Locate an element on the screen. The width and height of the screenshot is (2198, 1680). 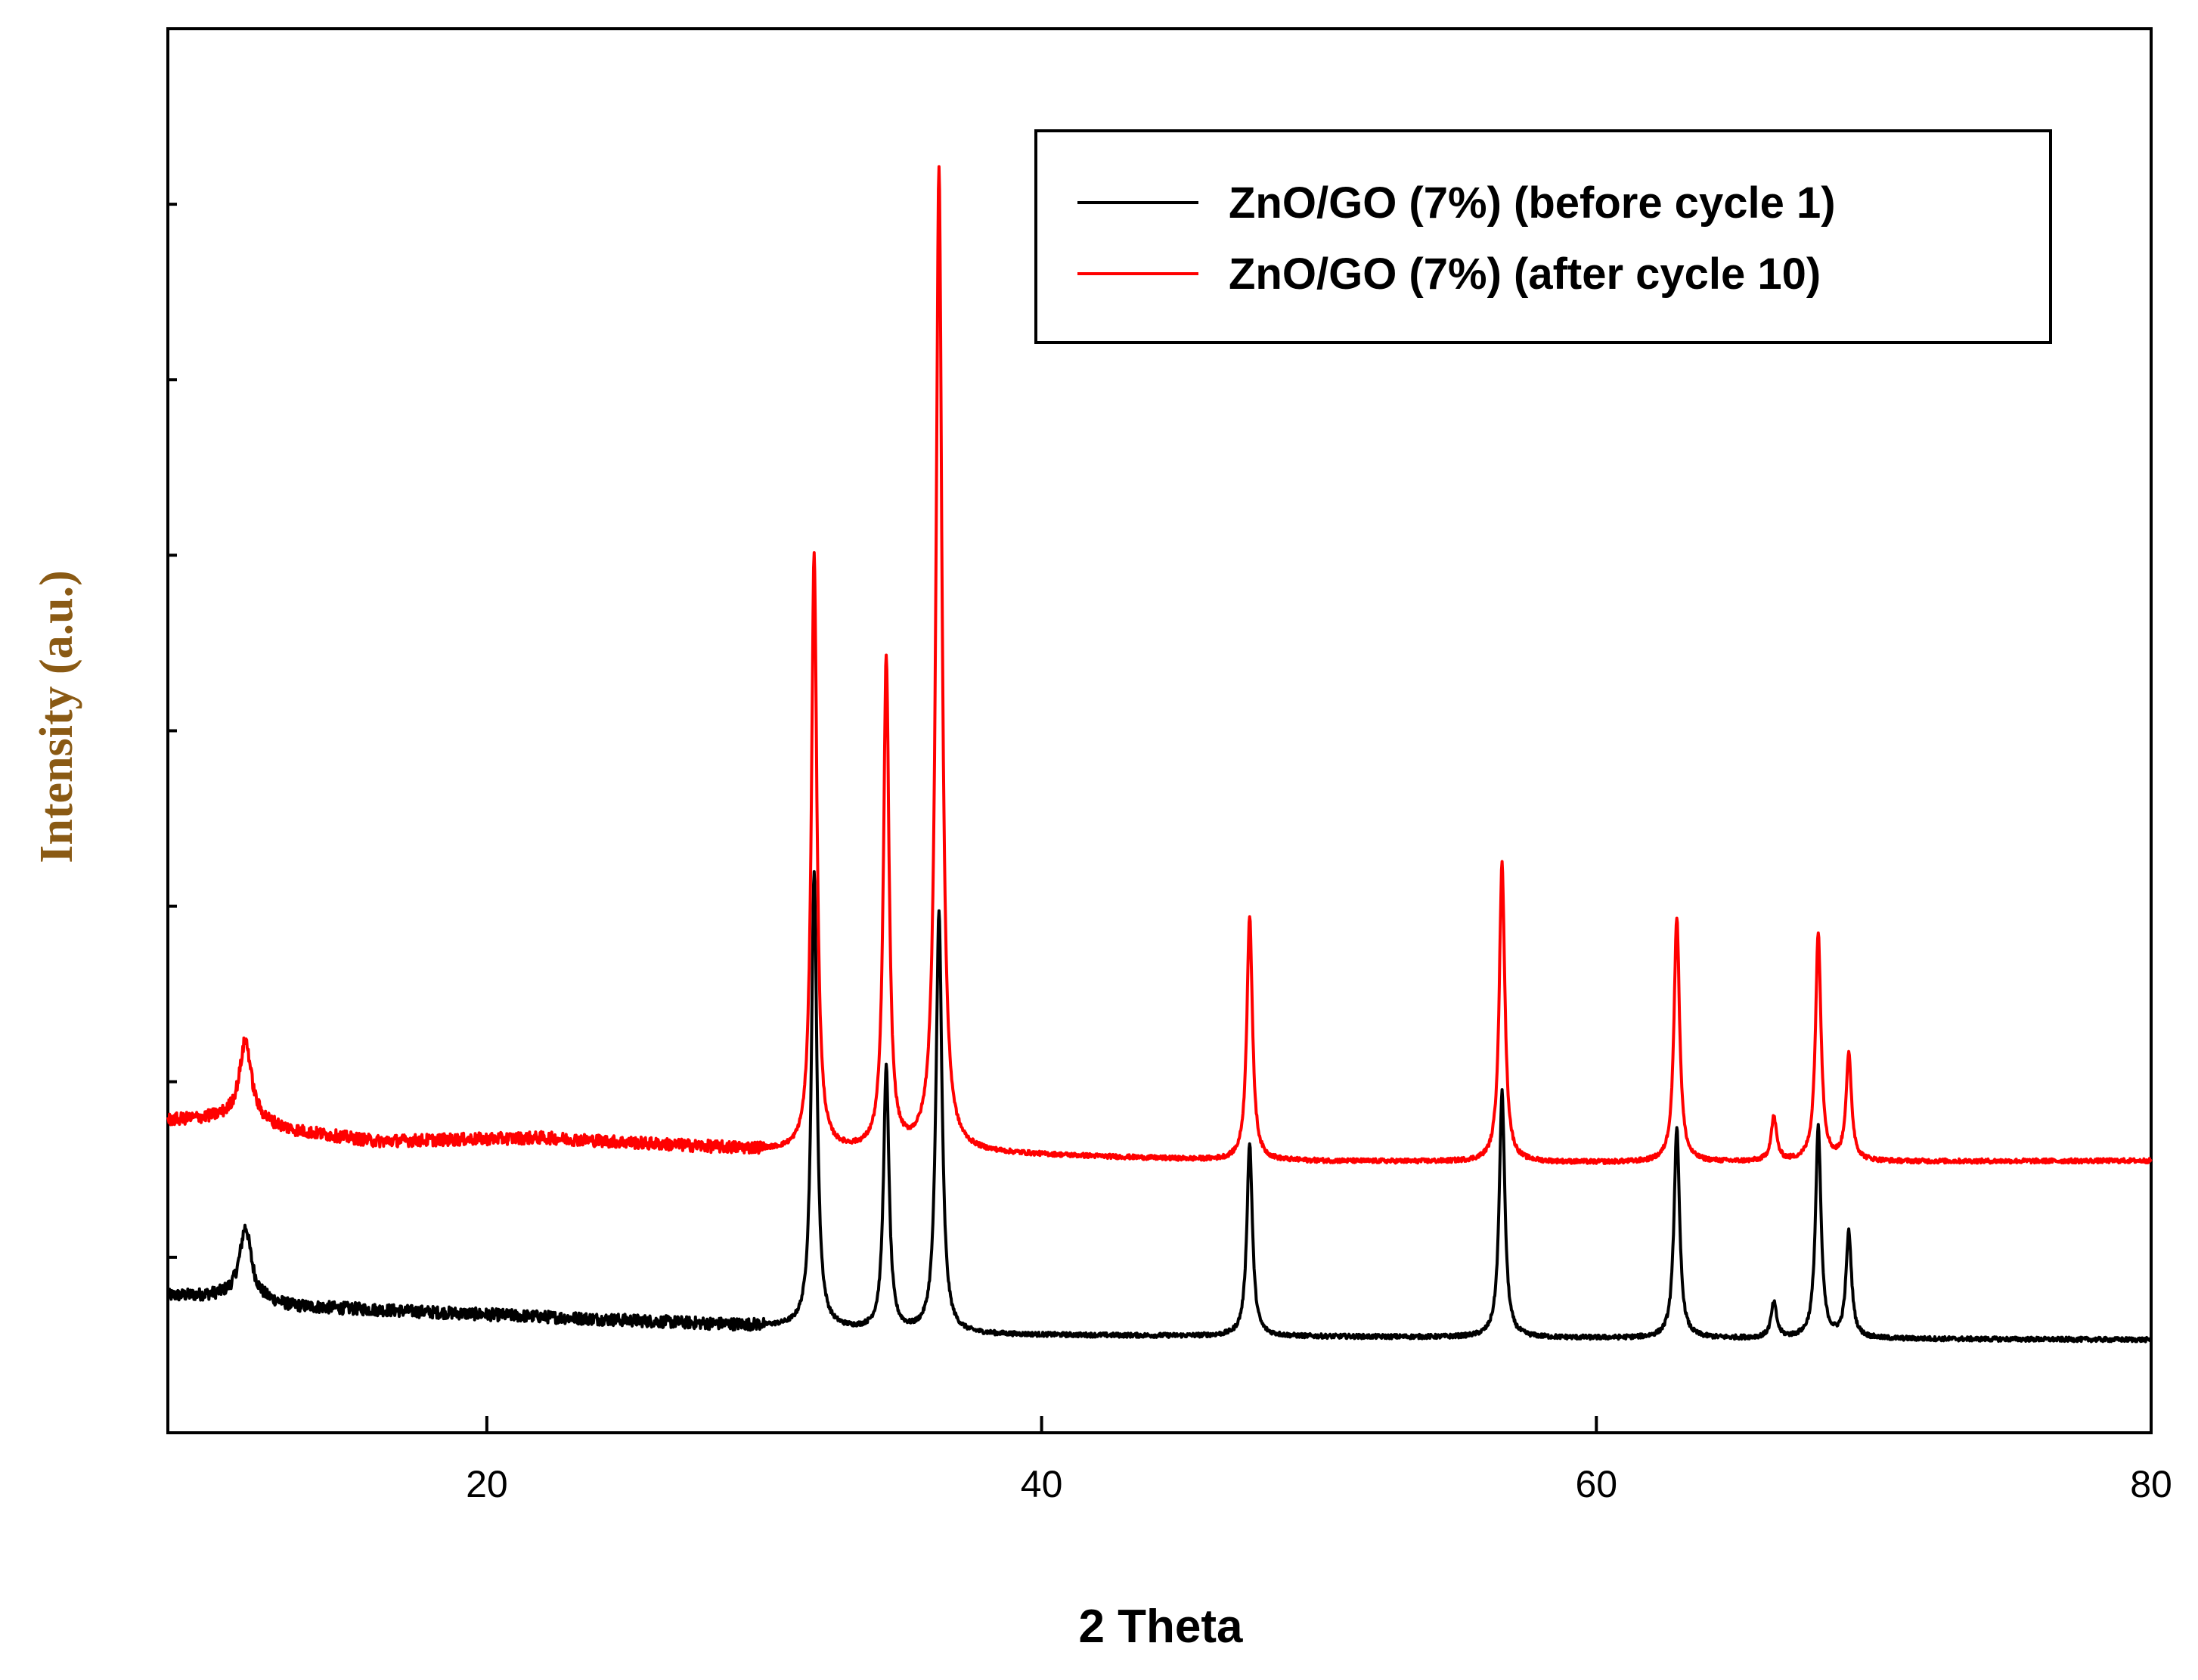
x-axis-ticks: 20 40 60 80 is located at coordinates (1319, 1460).